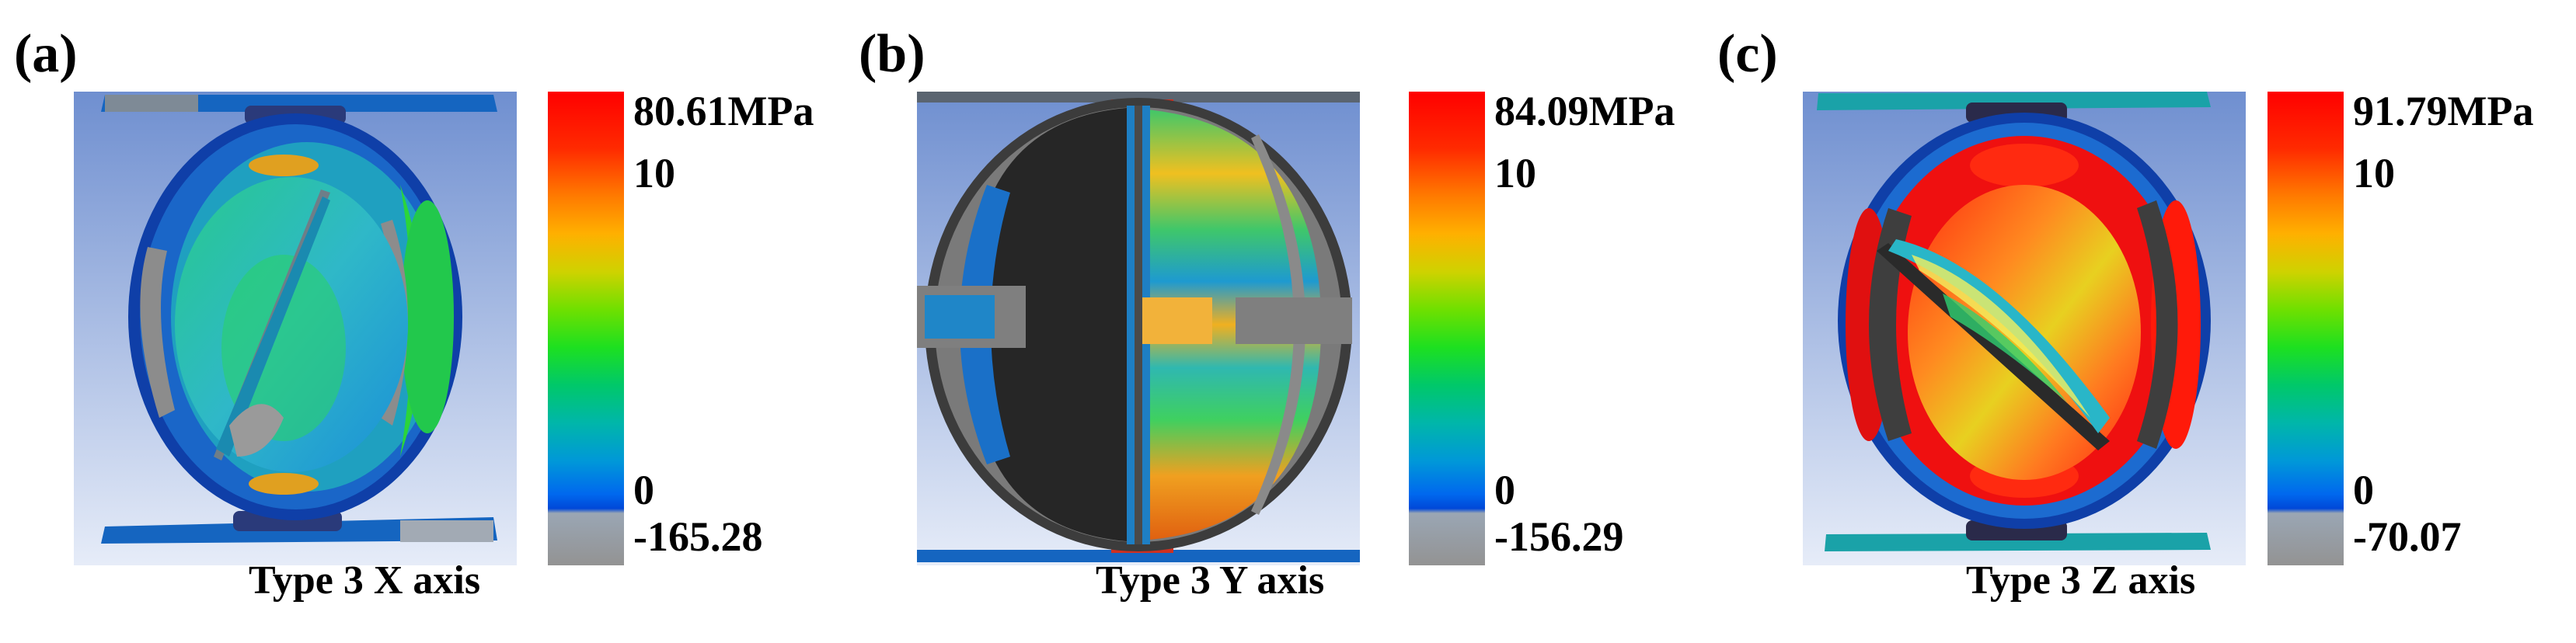  Describe the element at coordinates (698, 536) in the screenshot. I see `colorbar-min-label: -165.28` at that location.